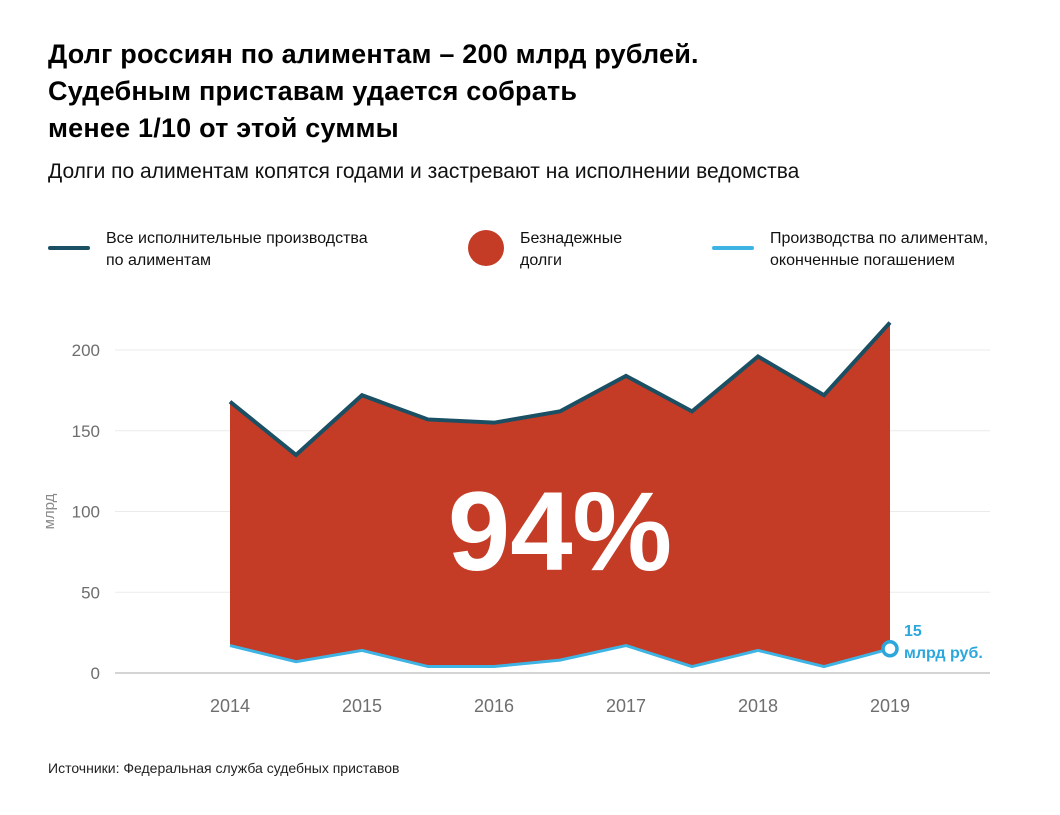 The image size is (1060, 815). I want to click on svg-text: млрд, so click(49, 511).